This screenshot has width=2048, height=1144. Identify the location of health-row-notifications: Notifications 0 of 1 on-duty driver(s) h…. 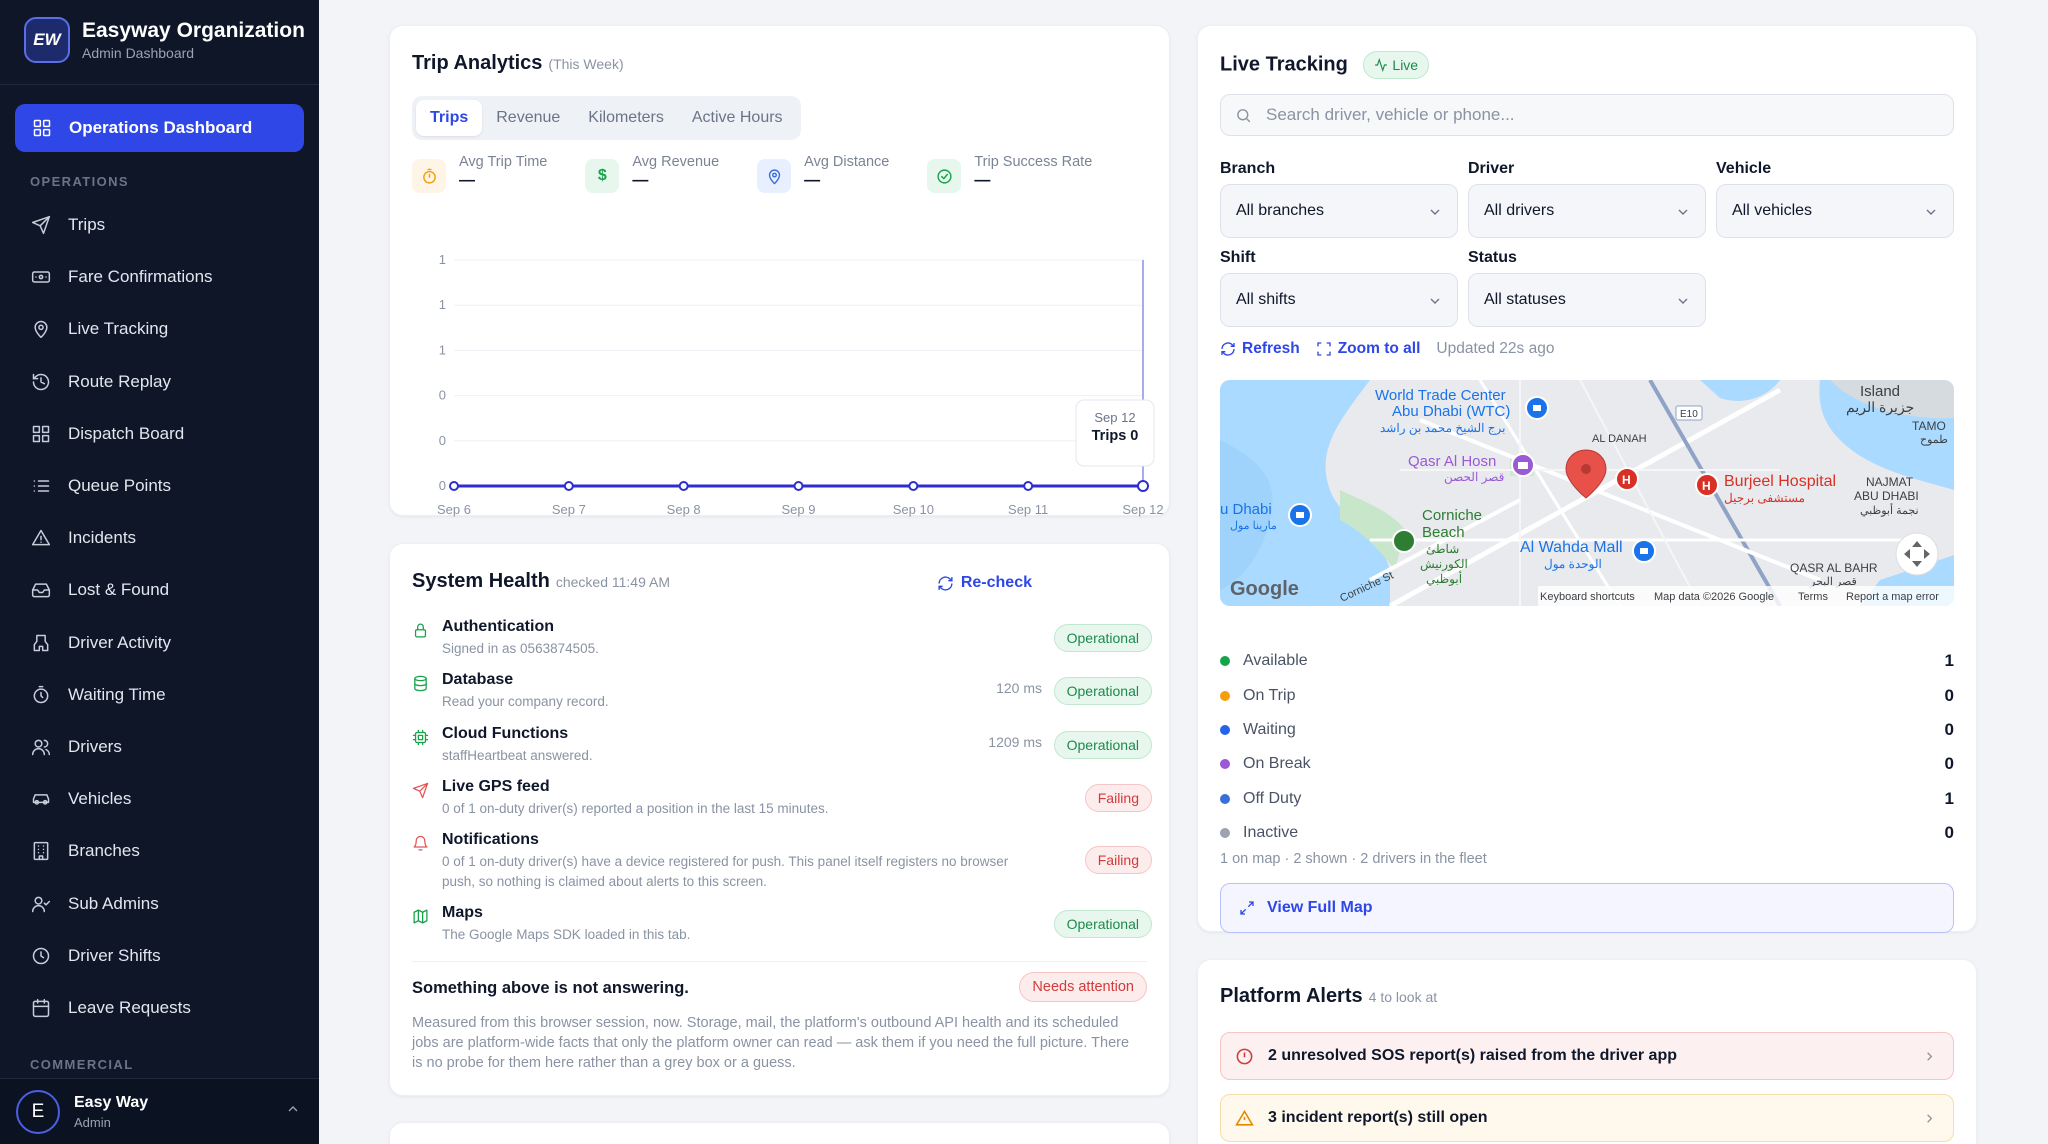
(782, 860).